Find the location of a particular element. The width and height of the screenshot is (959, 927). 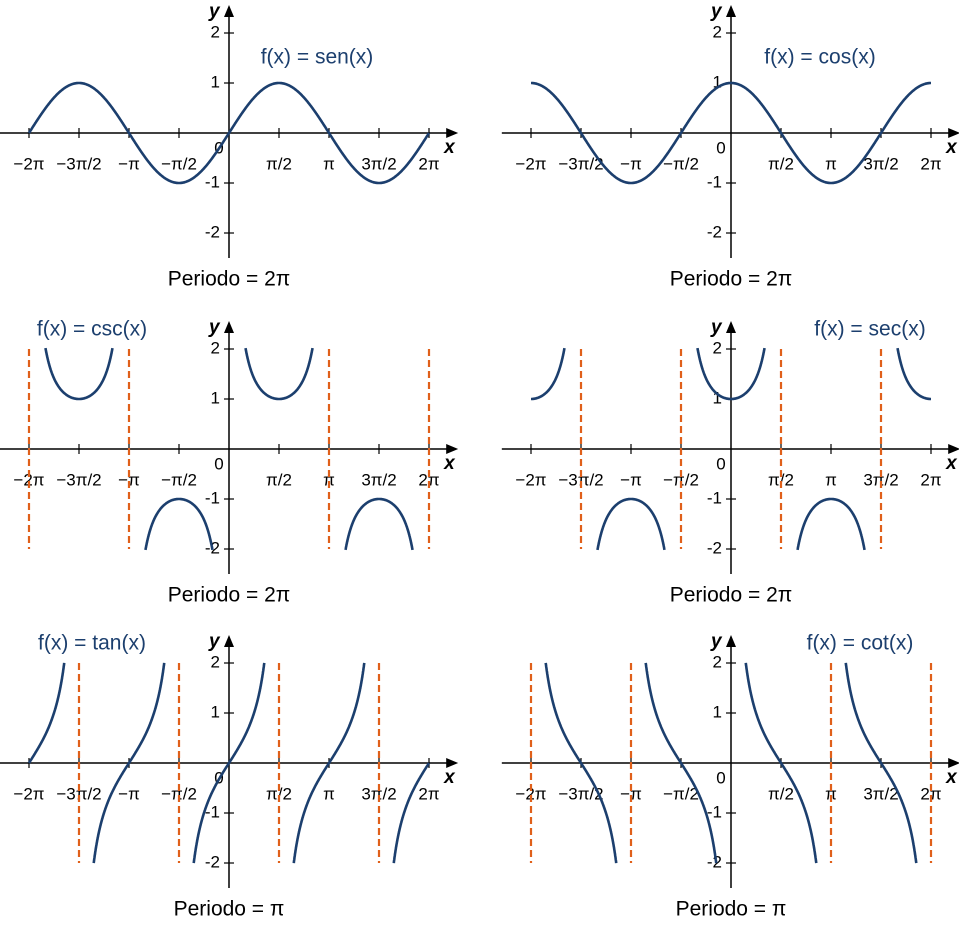

chart-title: f(x) = sen(x) is located at coordinates (317, 57).